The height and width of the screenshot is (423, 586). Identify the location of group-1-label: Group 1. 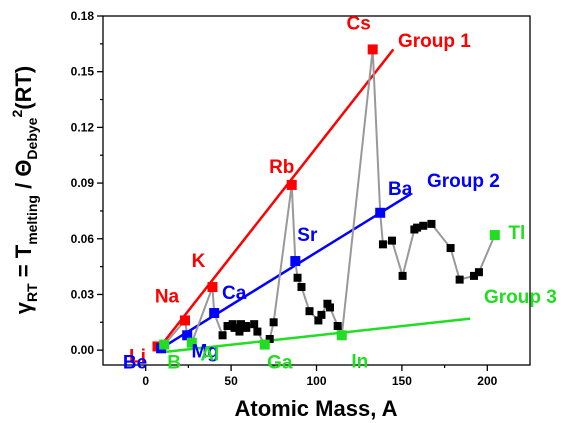
(434, 41).